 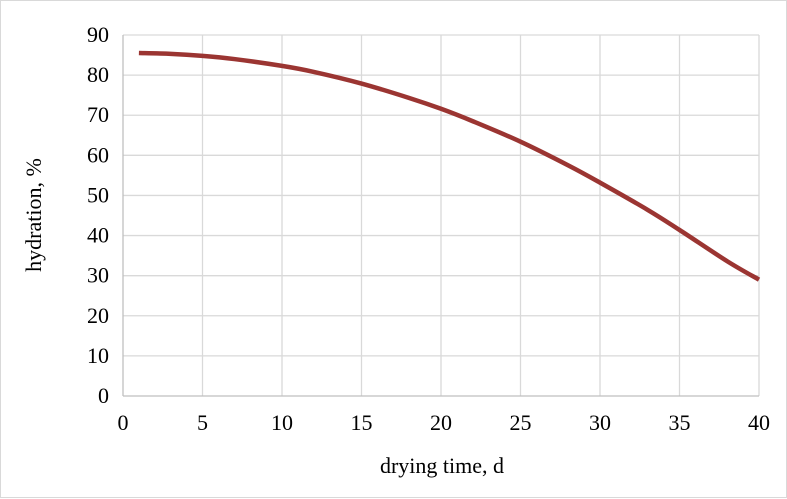 I want to click on y-tick-label: 0, so click(x=103, y=395).